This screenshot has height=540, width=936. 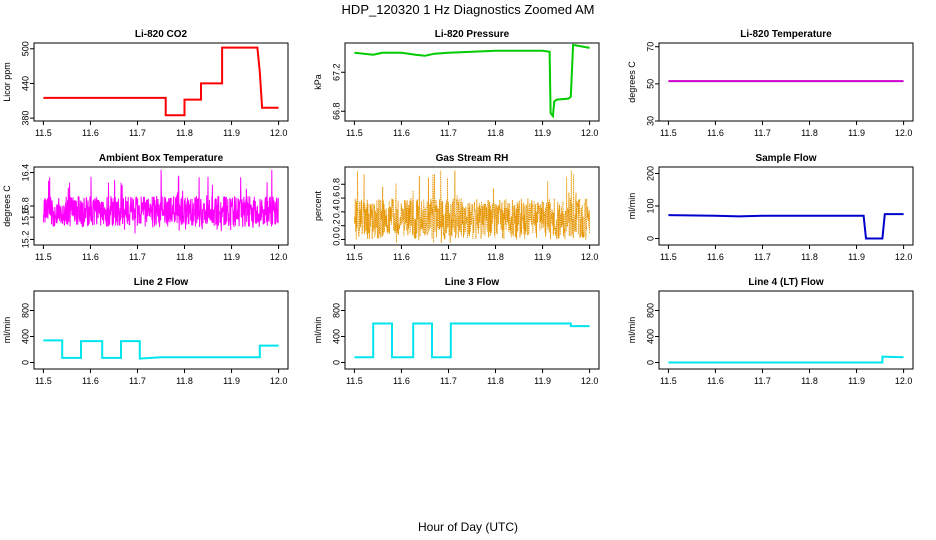 What do you see at coordinates (472, 158) in the screenshot?
I see `panel-title: Gas Stream RH` at bounding box center [472, 158].